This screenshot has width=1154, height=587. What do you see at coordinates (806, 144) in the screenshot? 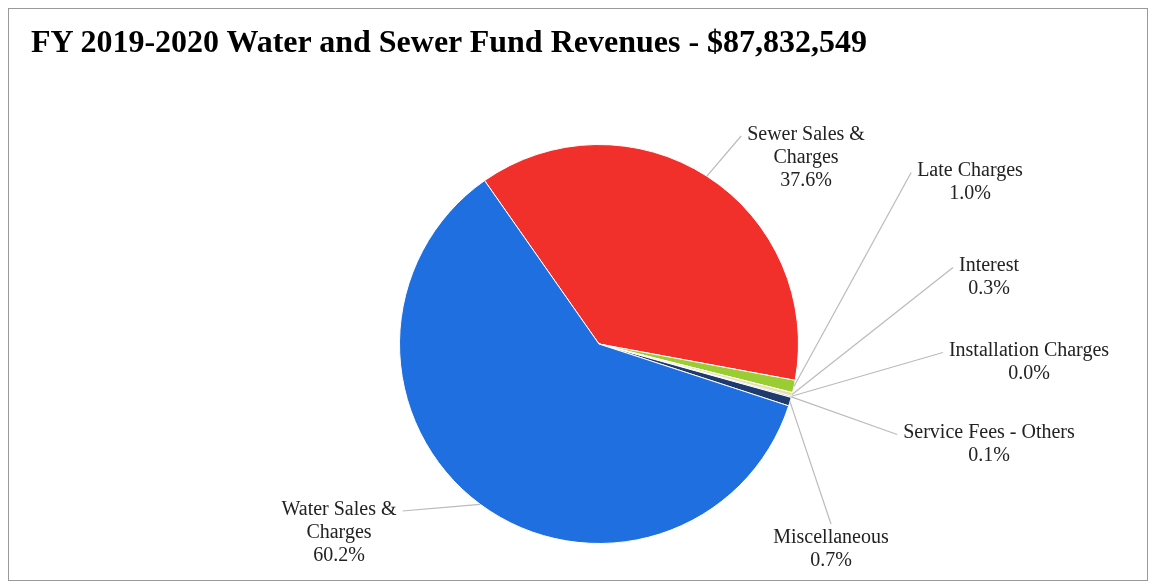
I see `slice-label: Sewer Sales & Charges` at bounding box center [806, 144].